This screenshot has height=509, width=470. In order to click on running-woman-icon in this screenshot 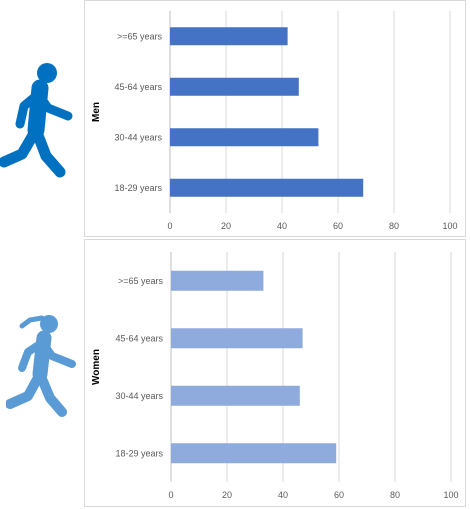, I will do `click(41, 366)`.